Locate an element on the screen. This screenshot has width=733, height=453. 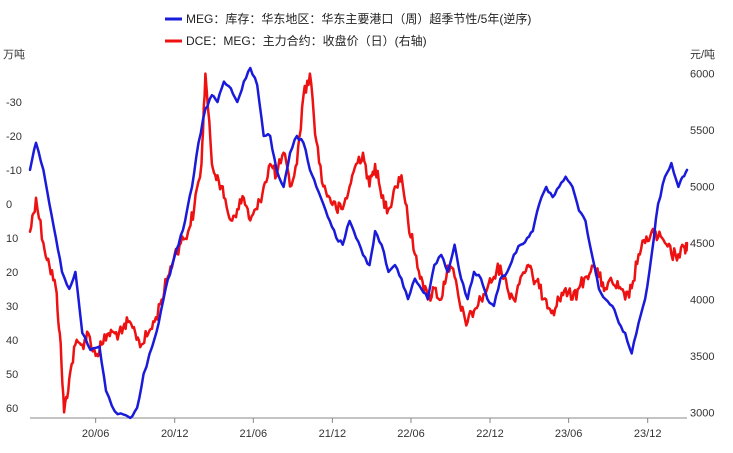
right-tick-label-4500: 4500 is located at coordinates (702, 244).